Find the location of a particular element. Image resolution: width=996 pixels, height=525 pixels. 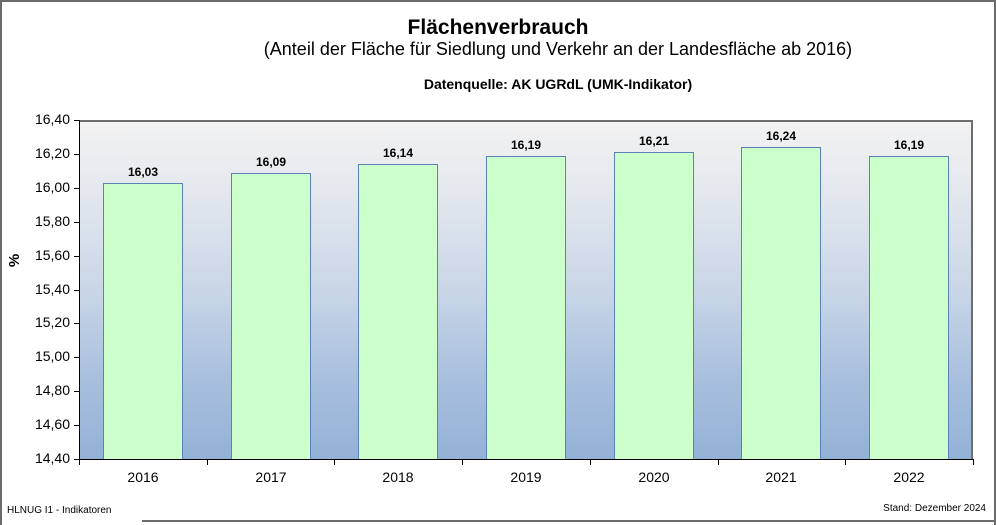

bar-2017 is located at coordinates (271, 316).